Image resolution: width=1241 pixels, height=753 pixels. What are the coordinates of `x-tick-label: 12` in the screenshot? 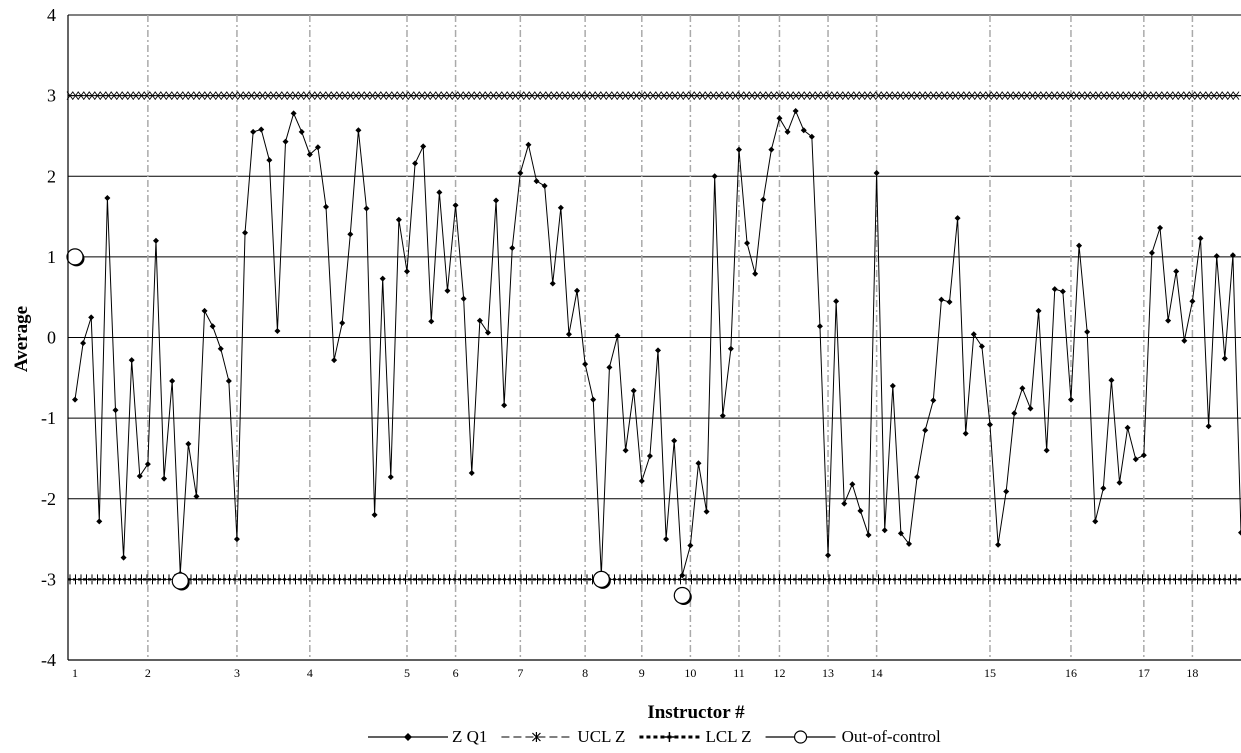 It's located at (779, 673).